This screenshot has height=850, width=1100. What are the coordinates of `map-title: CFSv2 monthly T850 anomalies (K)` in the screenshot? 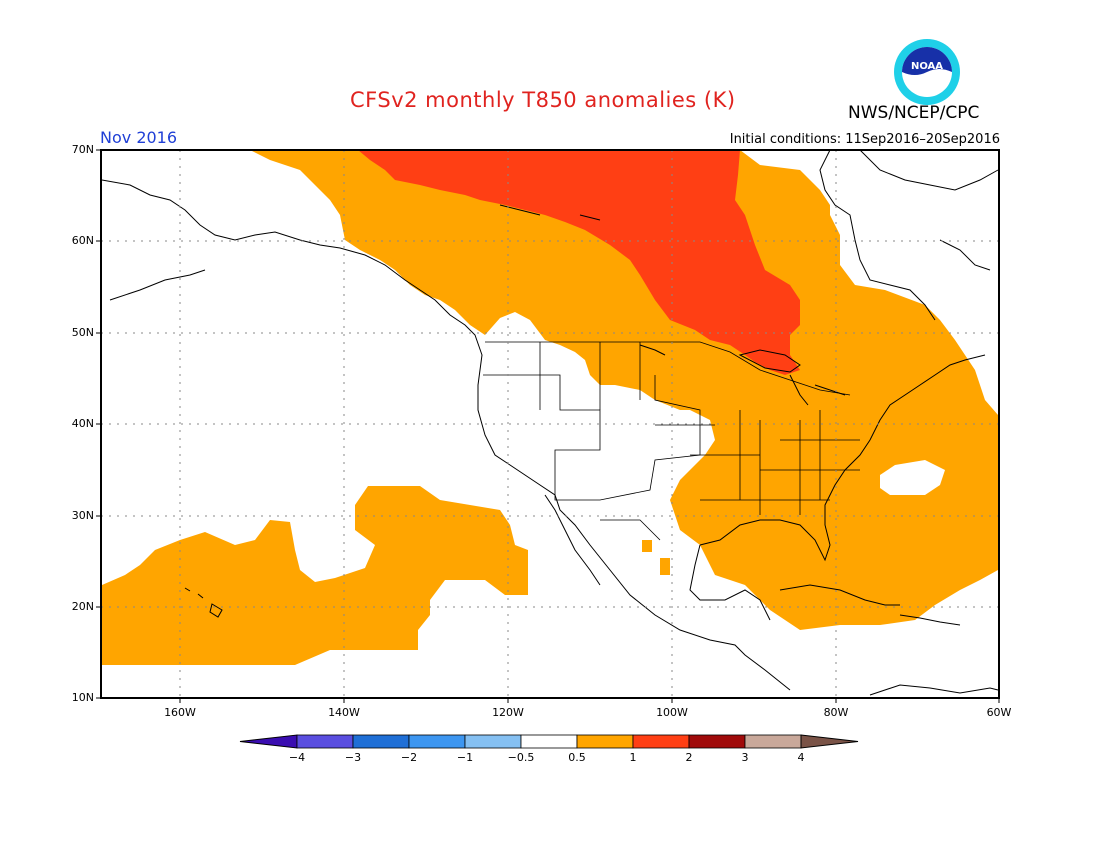 It's located at (543, 100).